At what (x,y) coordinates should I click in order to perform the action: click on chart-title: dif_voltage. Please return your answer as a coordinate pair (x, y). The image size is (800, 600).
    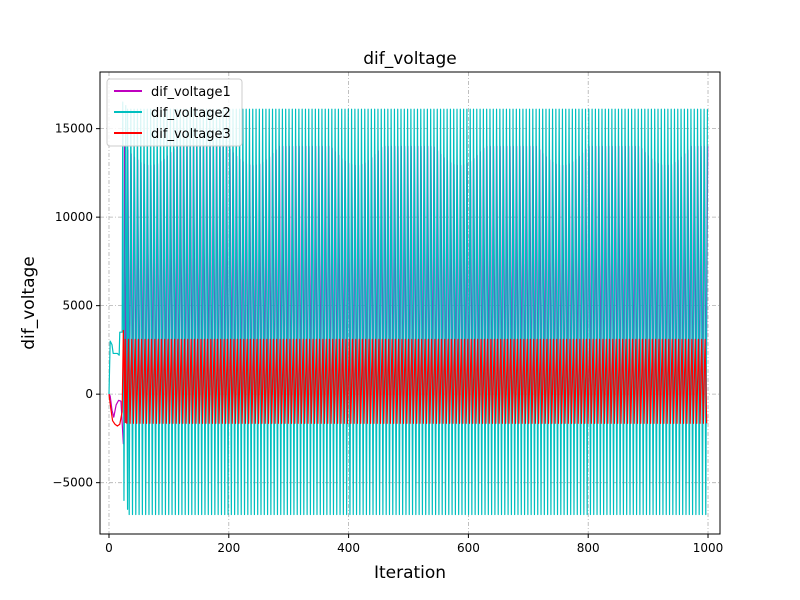
    Looking at the image, I should click on (410, 59).